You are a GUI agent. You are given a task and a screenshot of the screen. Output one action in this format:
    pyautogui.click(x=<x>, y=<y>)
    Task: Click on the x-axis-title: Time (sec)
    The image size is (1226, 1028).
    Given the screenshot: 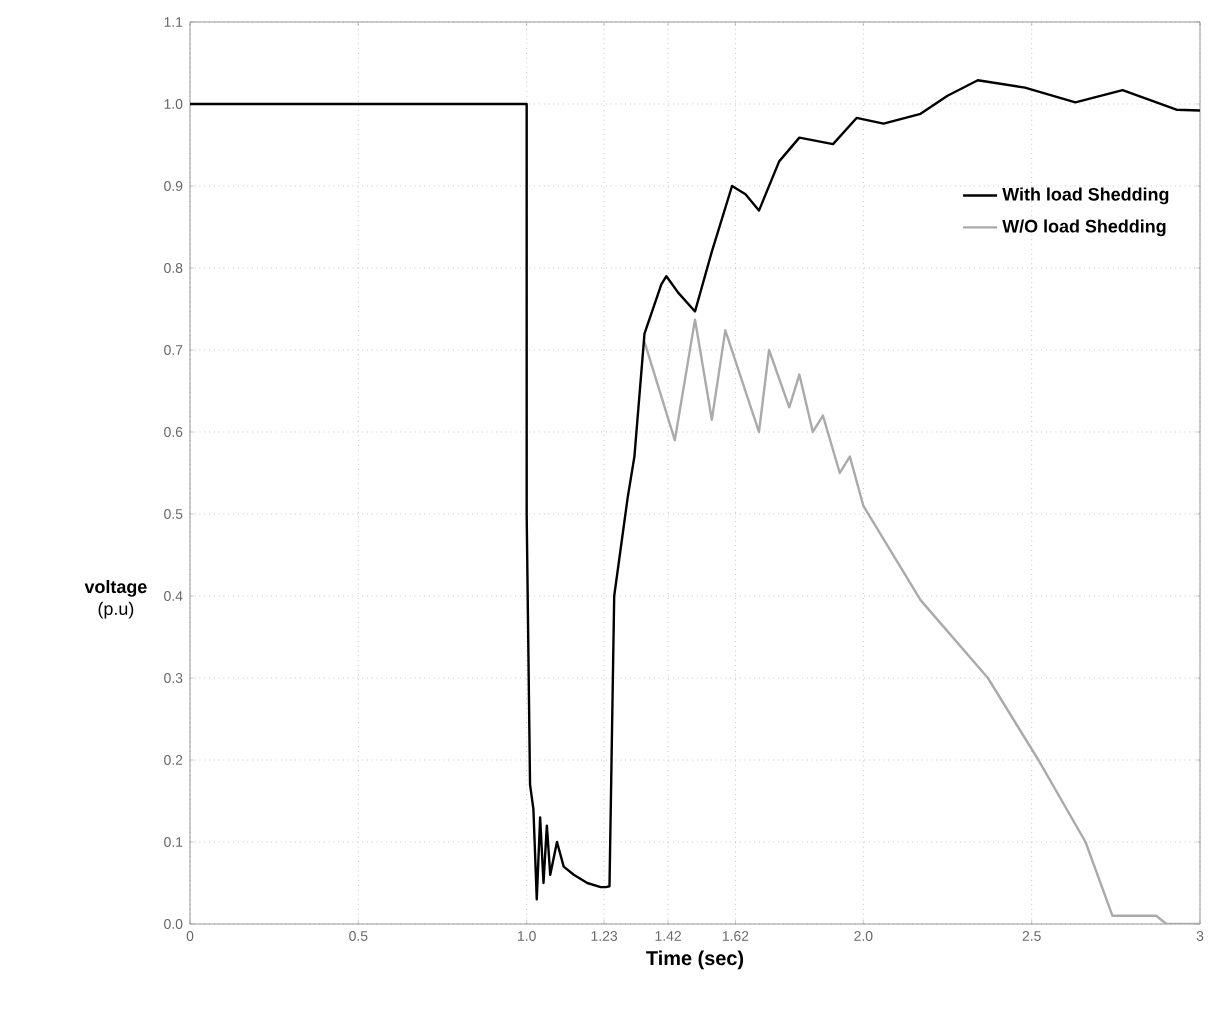 What is the action you would take?
    pyautogui.click(x=695, y=960)
    